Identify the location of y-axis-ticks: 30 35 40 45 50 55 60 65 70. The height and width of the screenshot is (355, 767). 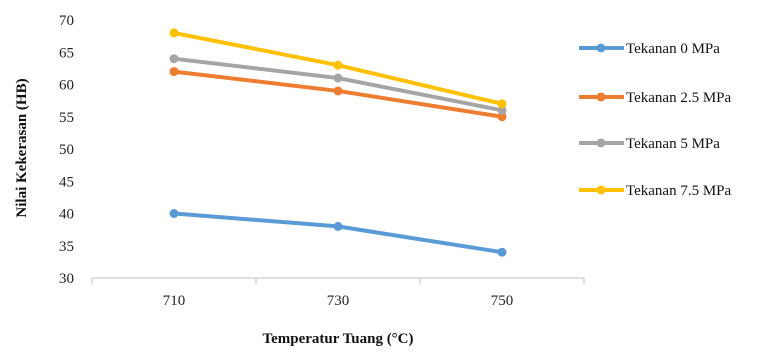
(66, 150).